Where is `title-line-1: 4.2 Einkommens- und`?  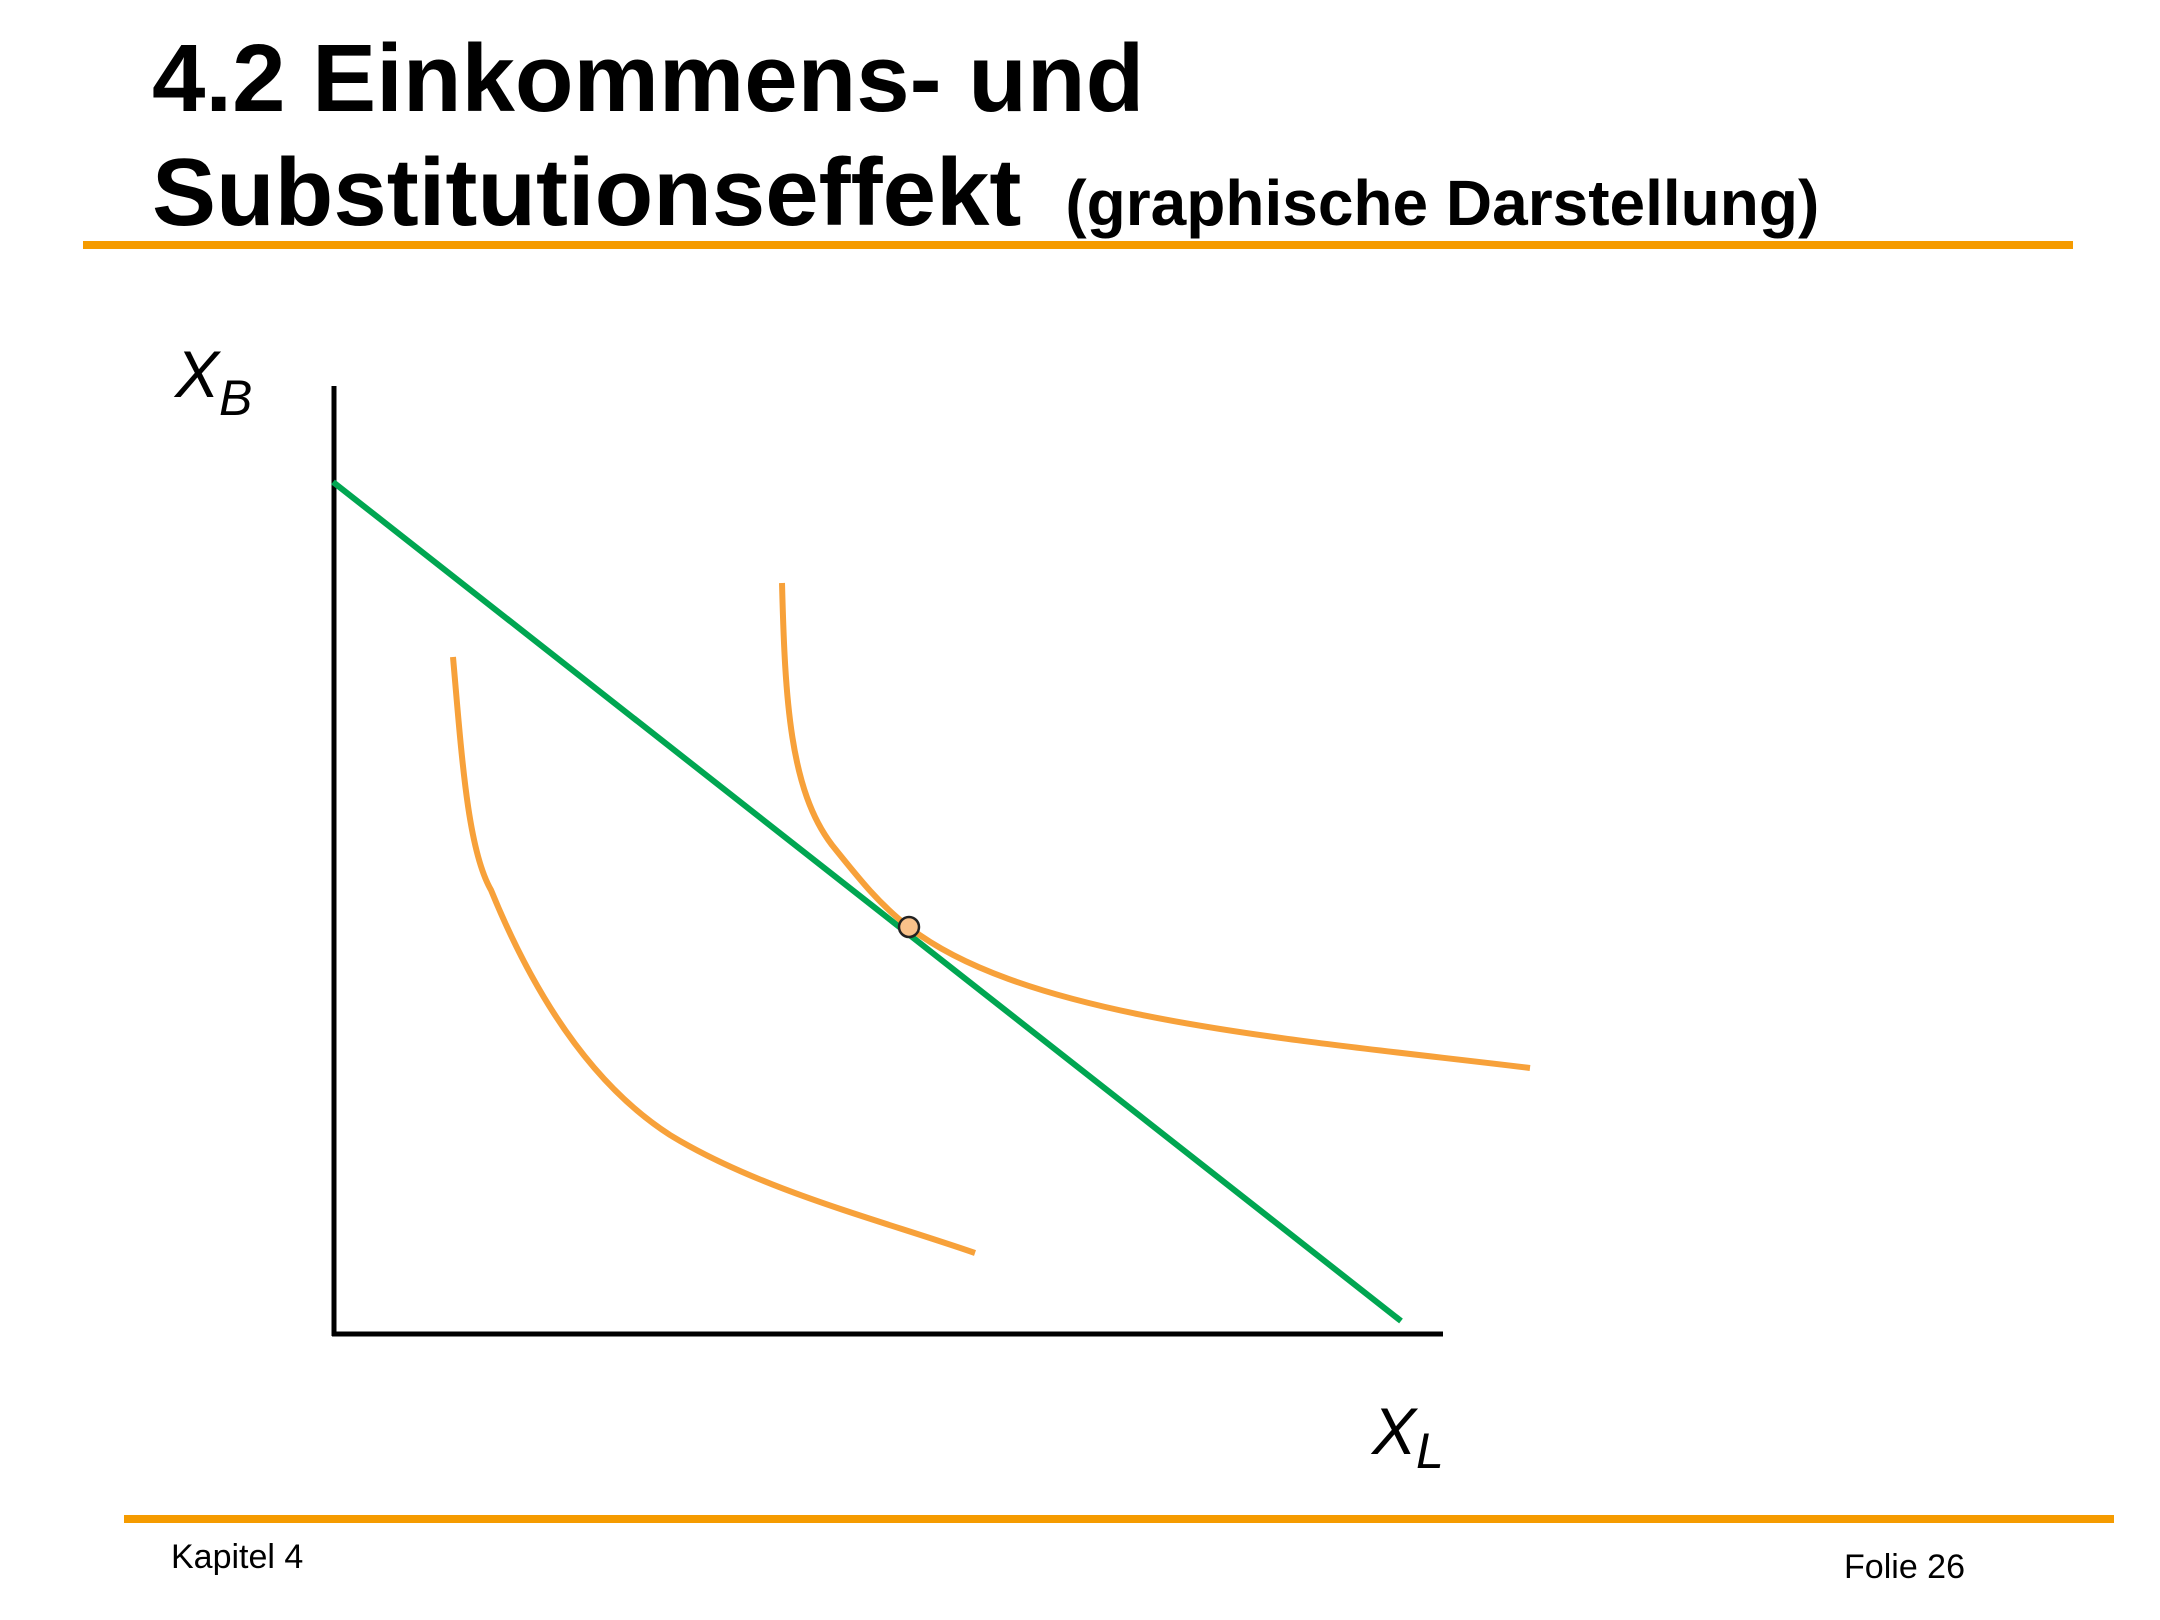 title-line-1: 4.2 Einkommens- und is located at coordinates (648, 78).